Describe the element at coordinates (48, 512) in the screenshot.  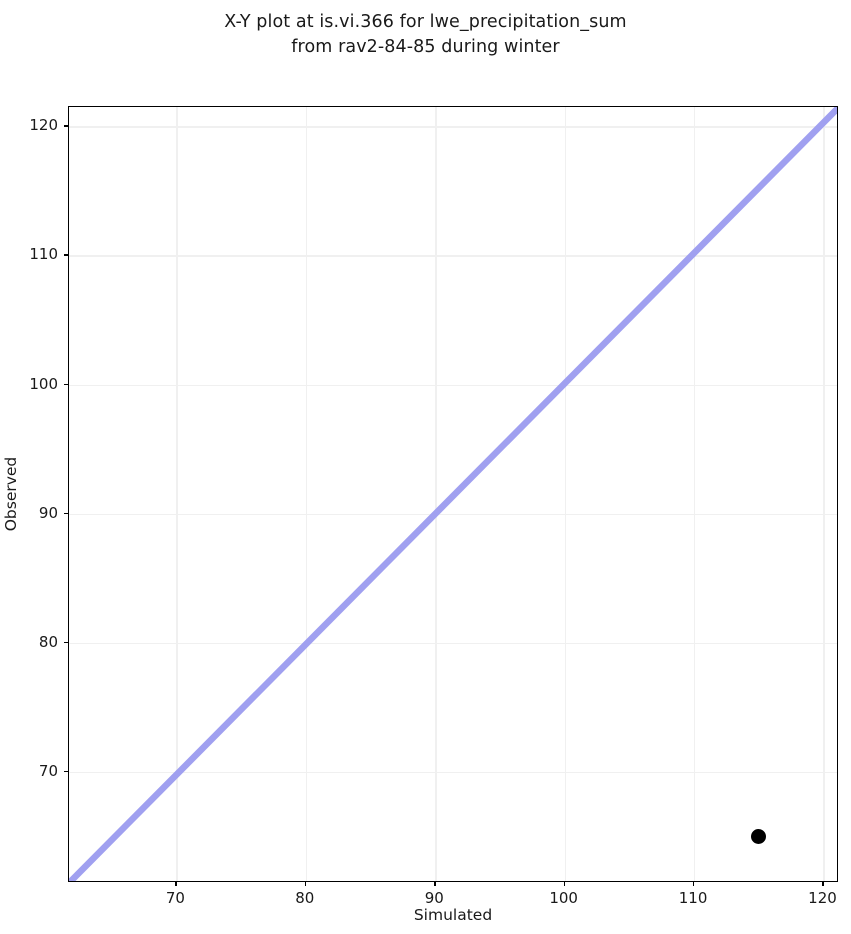
I see `y-tick-label: 90` at that location.